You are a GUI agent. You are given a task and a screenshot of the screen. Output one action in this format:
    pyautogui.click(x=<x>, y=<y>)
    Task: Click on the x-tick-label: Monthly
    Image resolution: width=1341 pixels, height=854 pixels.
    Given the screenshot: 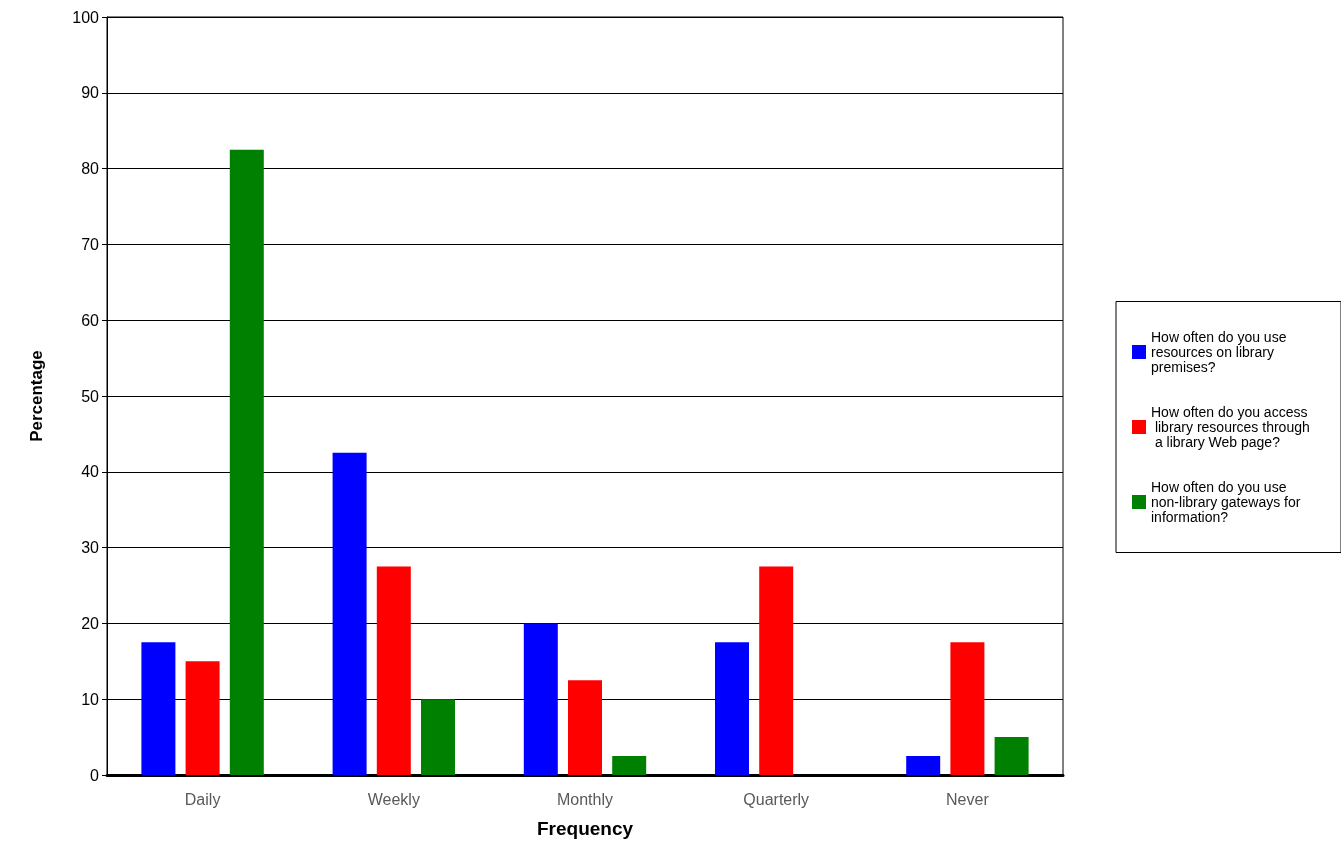 What is the action you would take?
    pyautogui.click(x=585, y=799)
    